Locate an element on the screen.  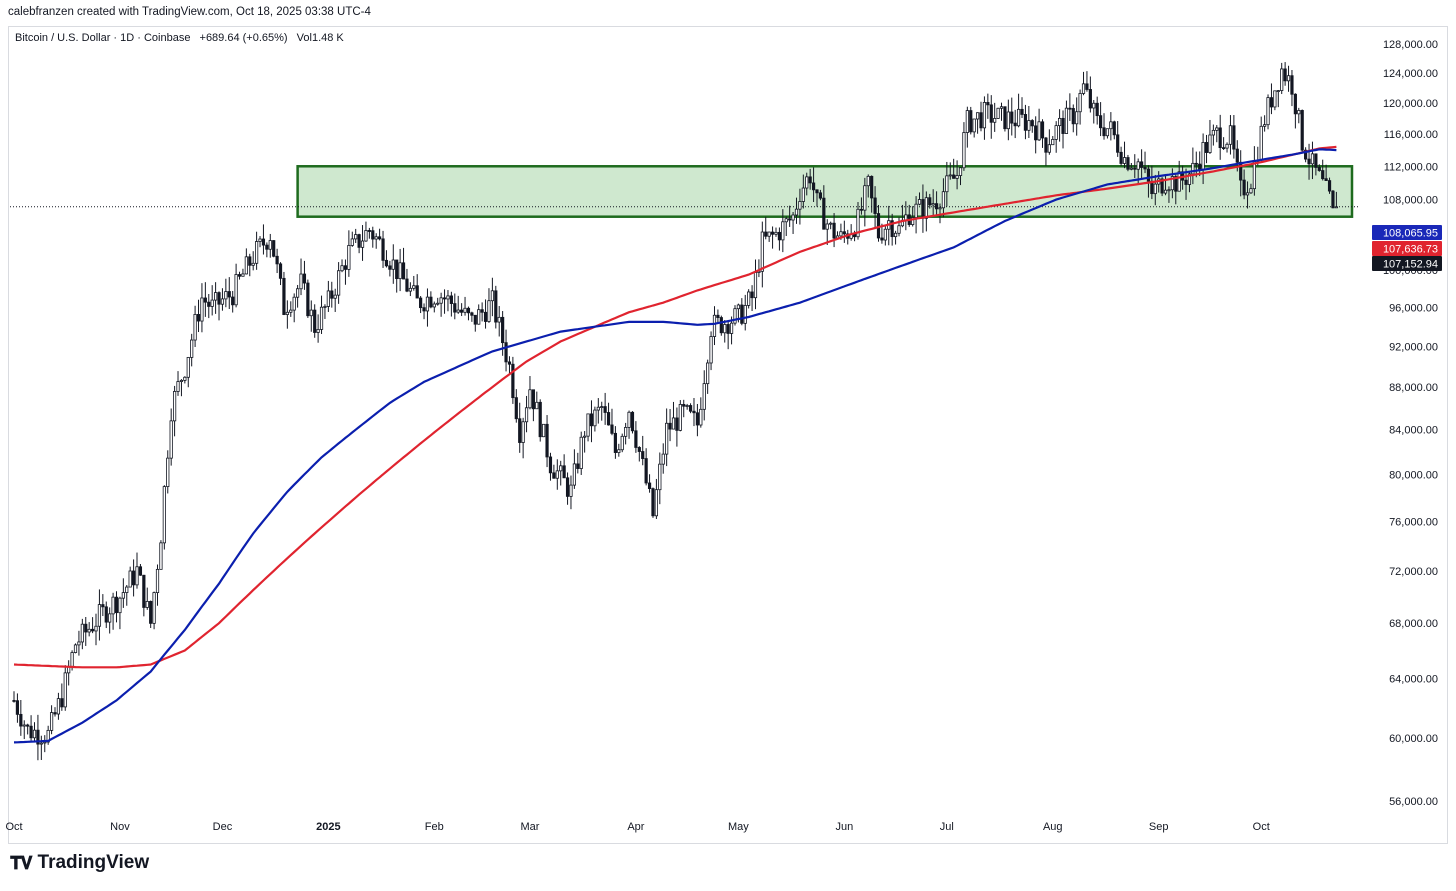
y-axis-tick-label: 76,000.00 is located at coordinates (1413, 522).